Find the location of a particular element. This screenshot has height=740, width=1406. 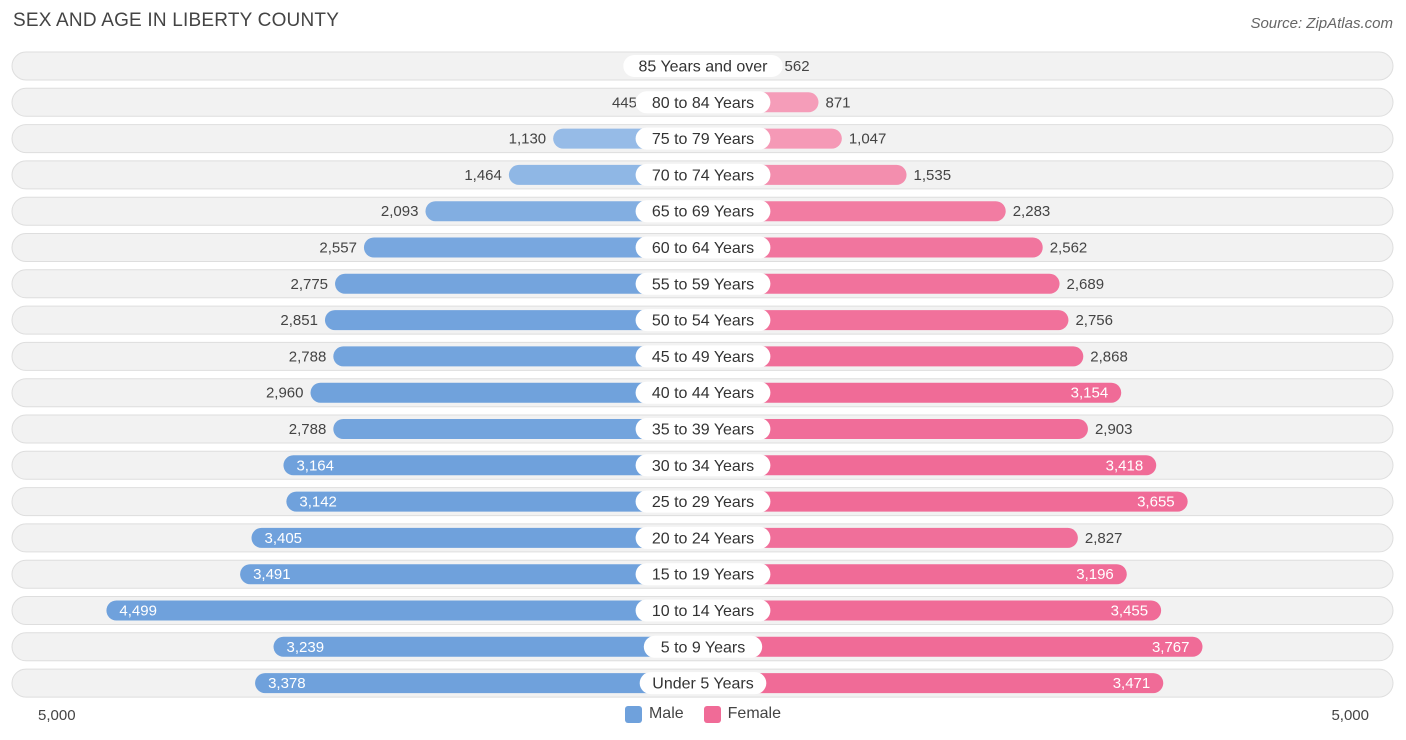

chart-row: 1,130 1,047 75 to 79 Years is located at coordinates (702, 139).